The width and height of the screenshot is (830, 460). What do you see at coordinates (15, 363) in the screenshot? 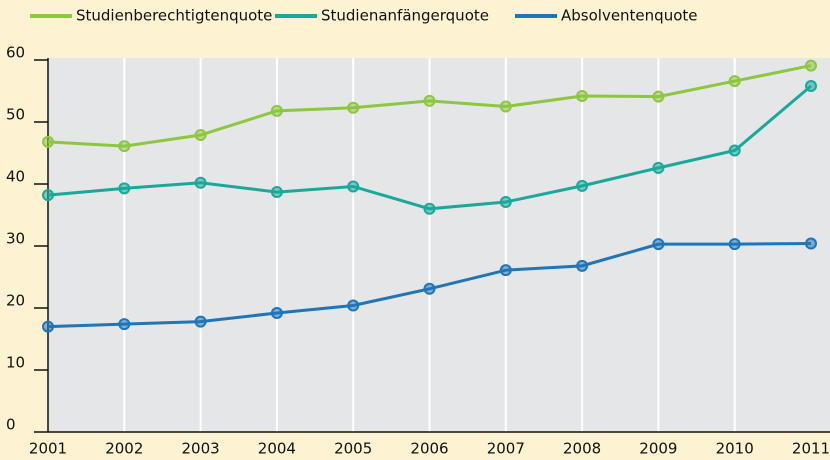
I see `y-tick-label: 10` at bounding box center [15, 363].